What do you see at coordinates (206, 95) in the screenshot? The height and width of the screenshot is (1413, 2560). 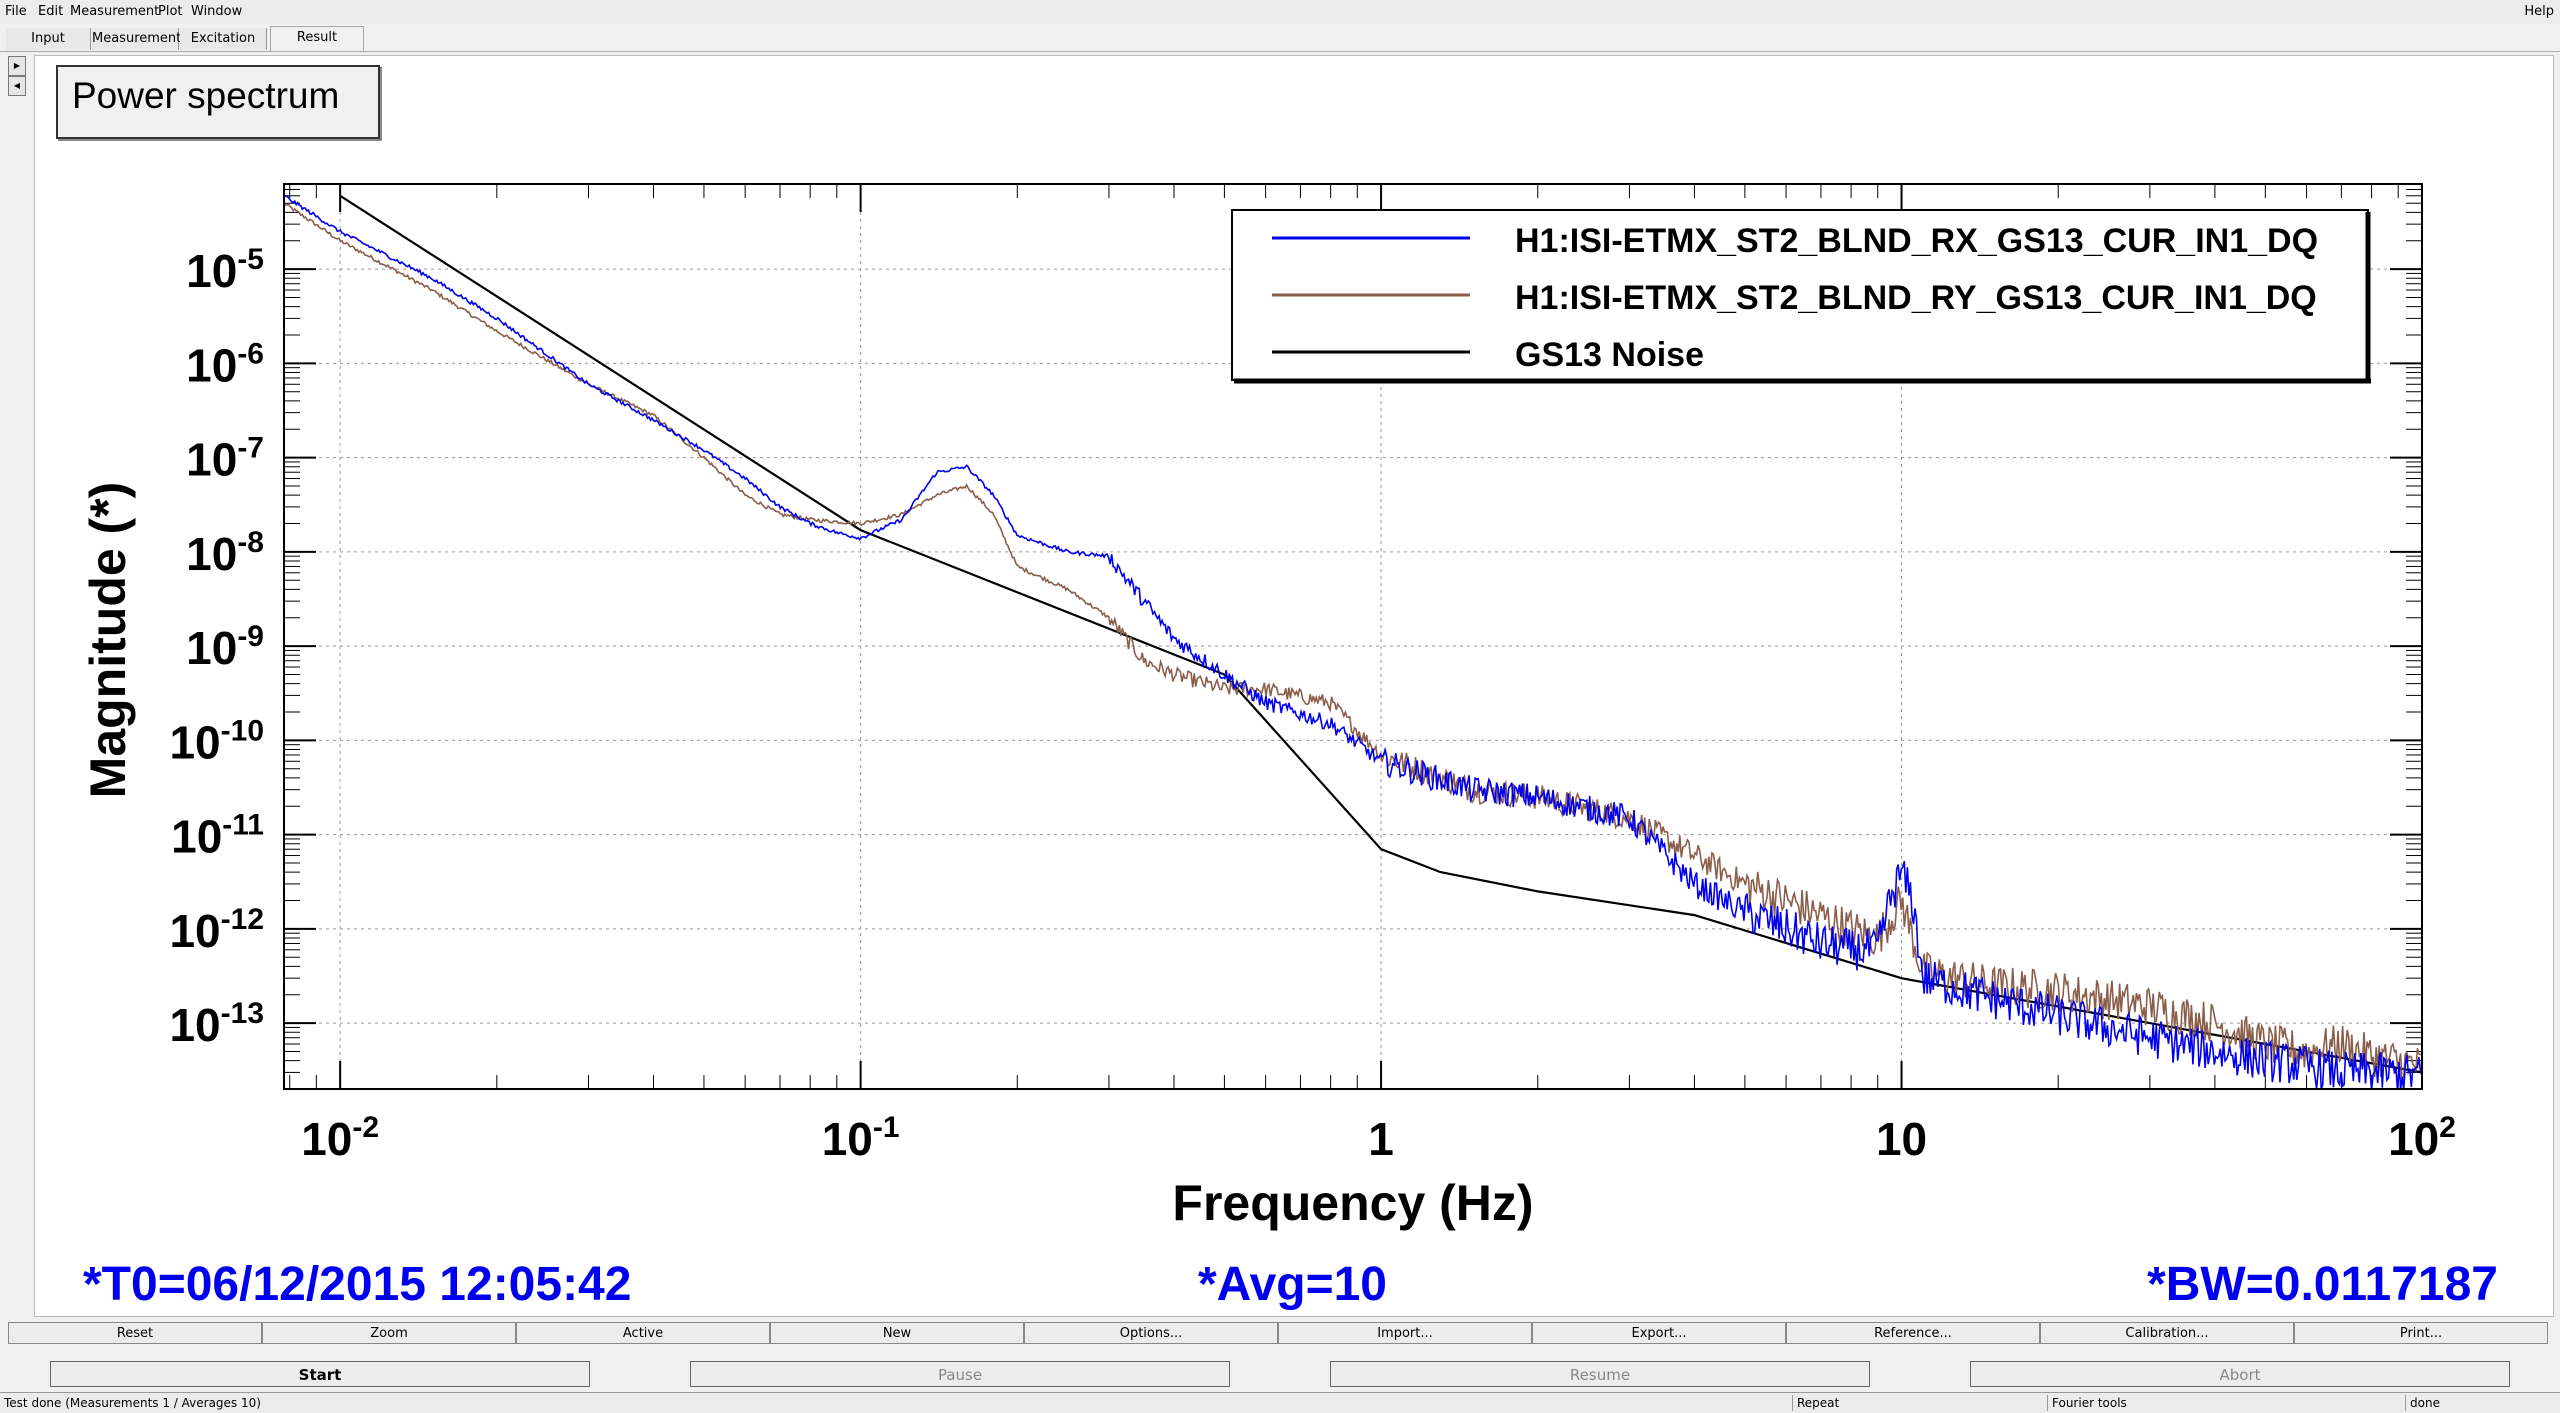 I see `plot-title: Power spectrum` at bounding box center [206, 95].